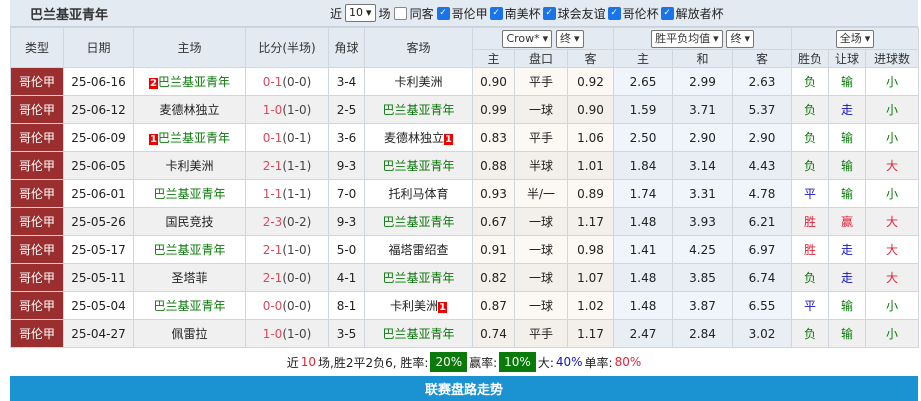  Describe the element at coordinates (287, 193) in the screenshot. I see `score: 1-1(1-1)` at that location.